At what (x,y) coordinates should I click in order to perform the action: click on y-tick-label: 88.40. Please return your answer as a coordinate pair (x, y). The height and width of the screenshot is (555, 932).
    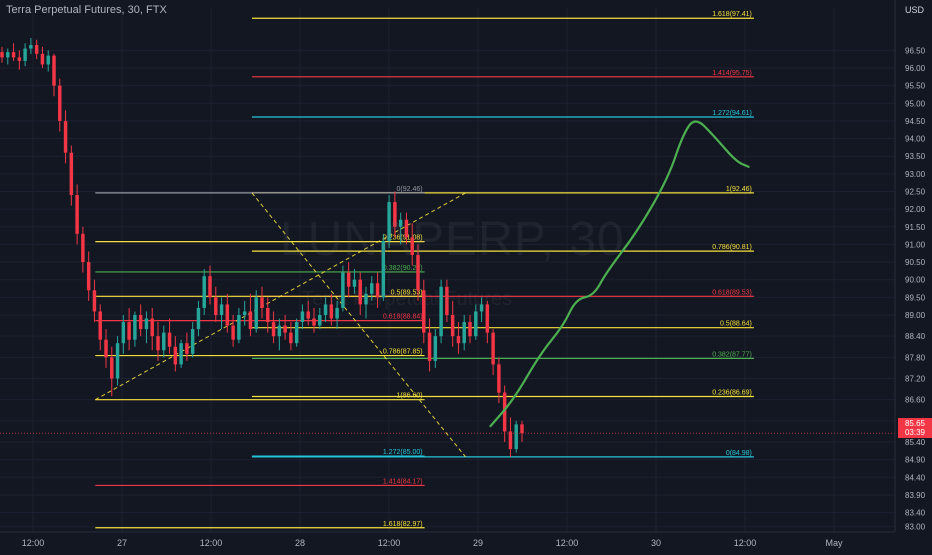
    Looking at the image, I should click on (915, 336).